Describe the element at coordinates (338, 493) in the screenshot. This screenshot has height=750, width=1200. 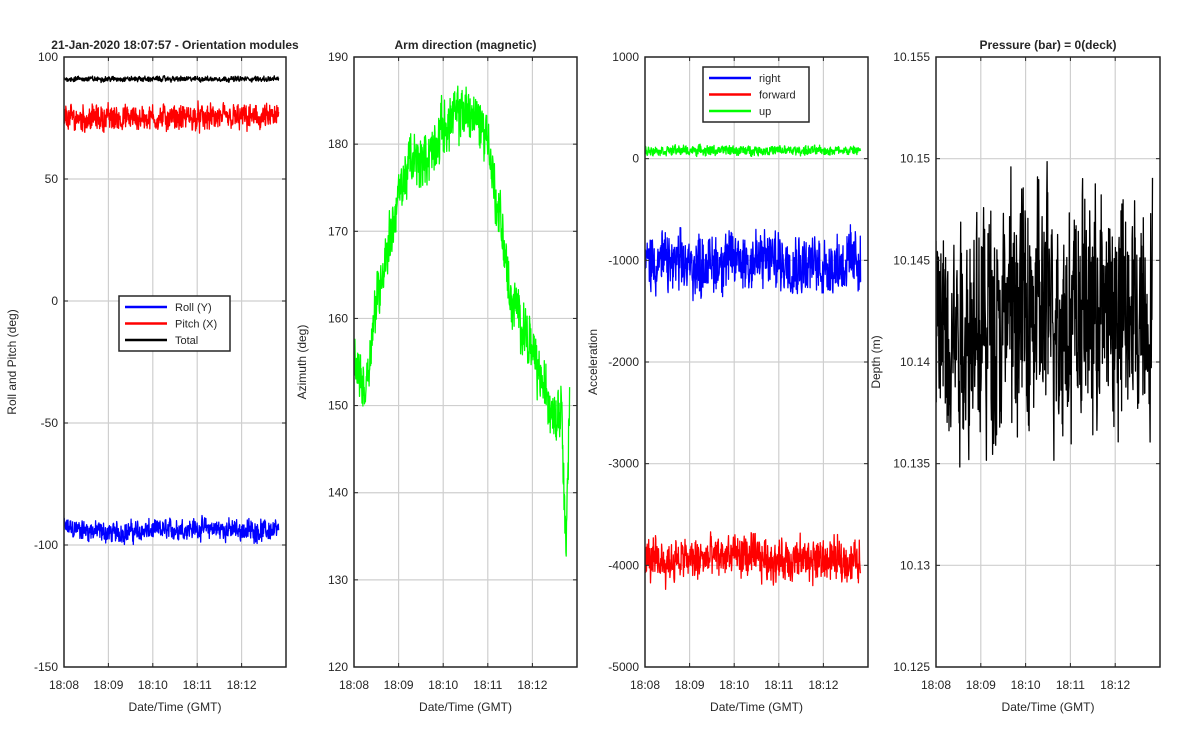
I see `y-tick-label: 140` at that location.